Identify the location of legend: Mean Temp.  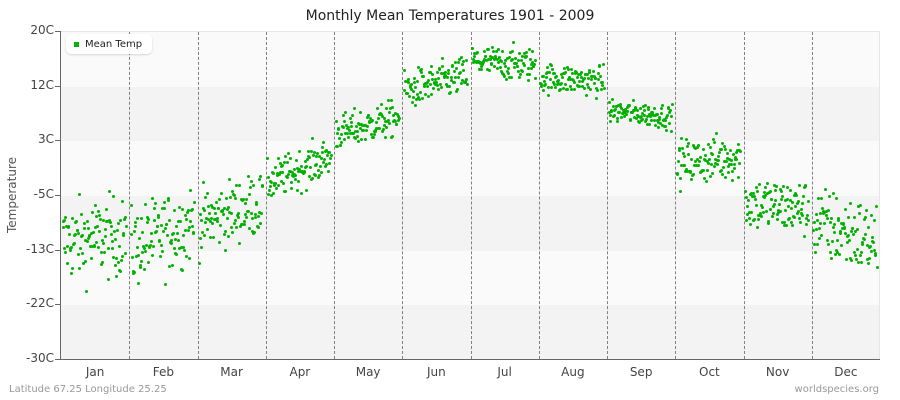
(109, 44).